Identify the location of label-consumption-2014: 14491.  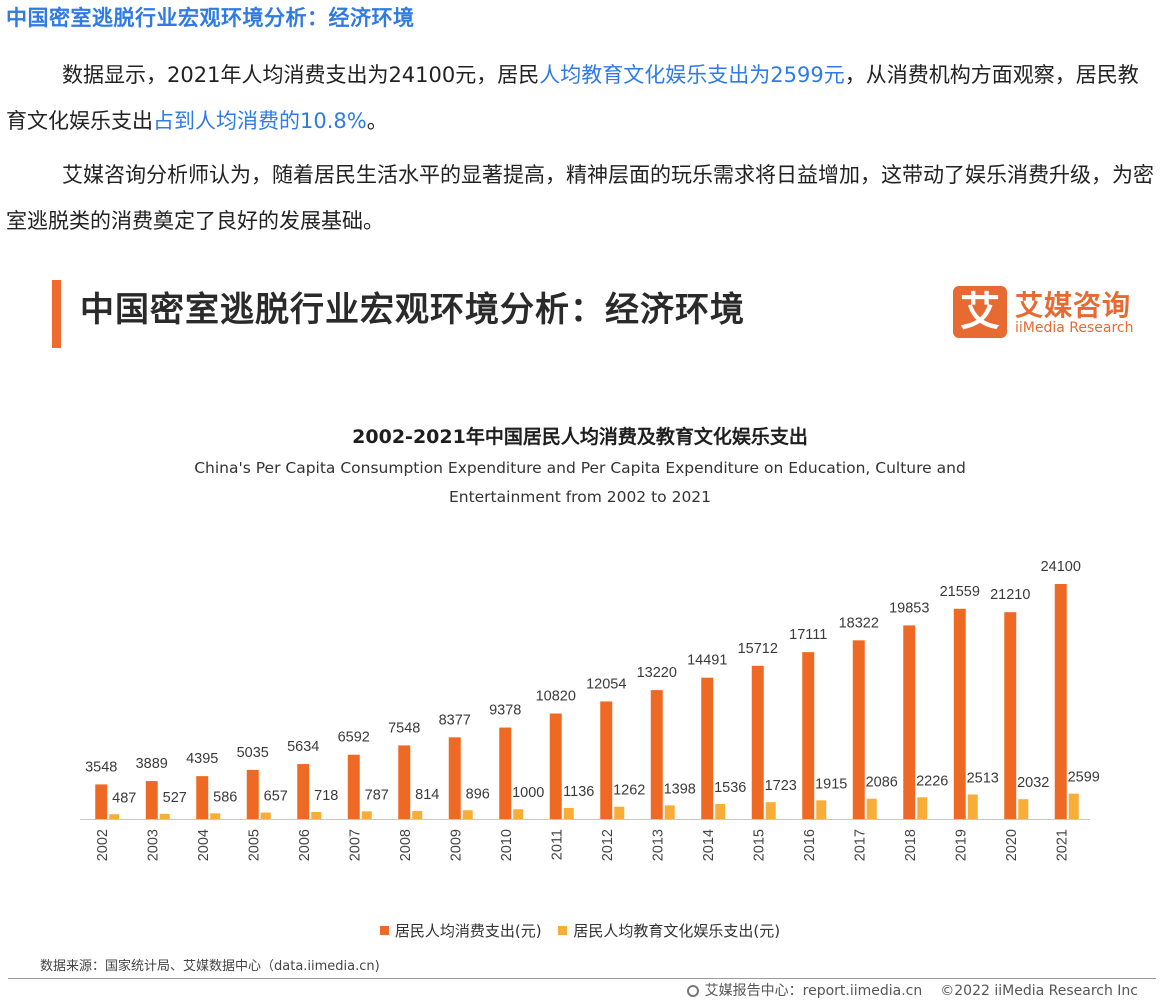
(707, 661).